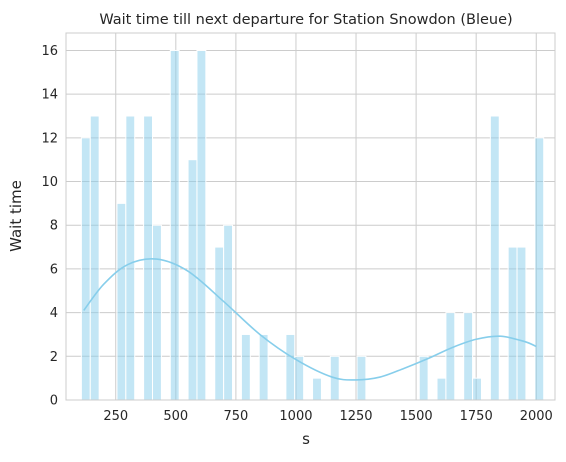 Image resolution: width=566 pixels, height=462 pixels. Describe the element at coordinates (235, 416) in the screenshot. I see `x-tick-label-2: 750` at that location.